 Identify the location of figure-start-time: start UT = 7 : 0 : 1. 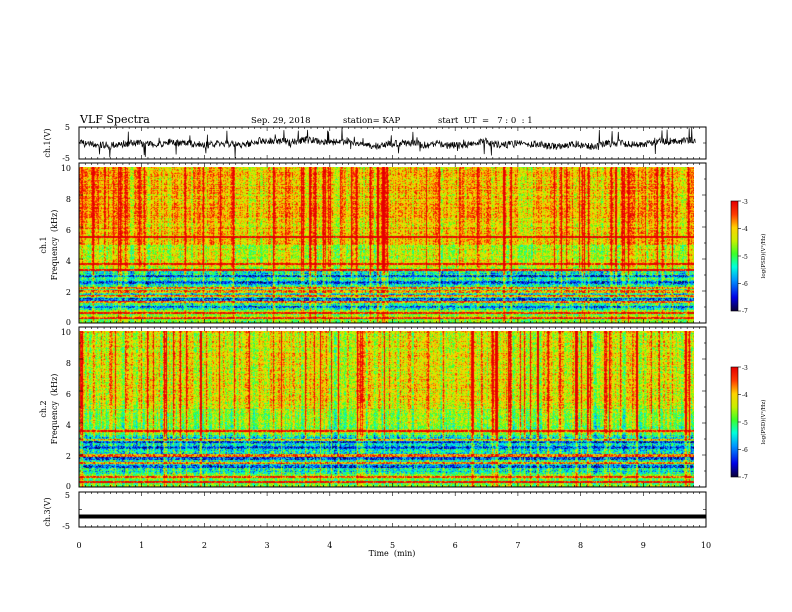
(485, 121).